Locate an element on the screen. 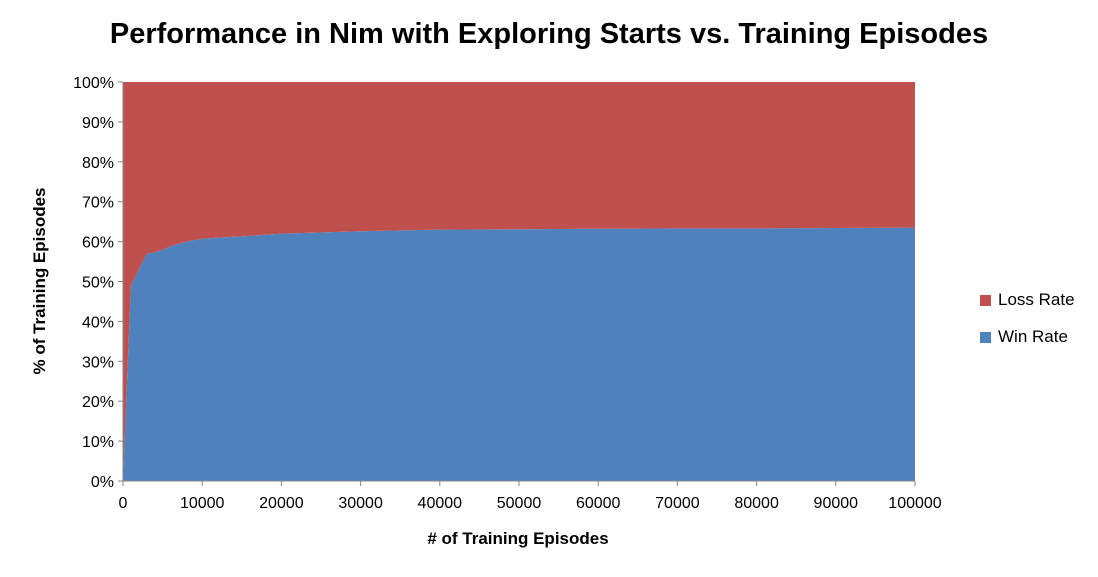 The image size is (1098, 577). x-tick-label: 60000 is located at coordinates (598, 503).